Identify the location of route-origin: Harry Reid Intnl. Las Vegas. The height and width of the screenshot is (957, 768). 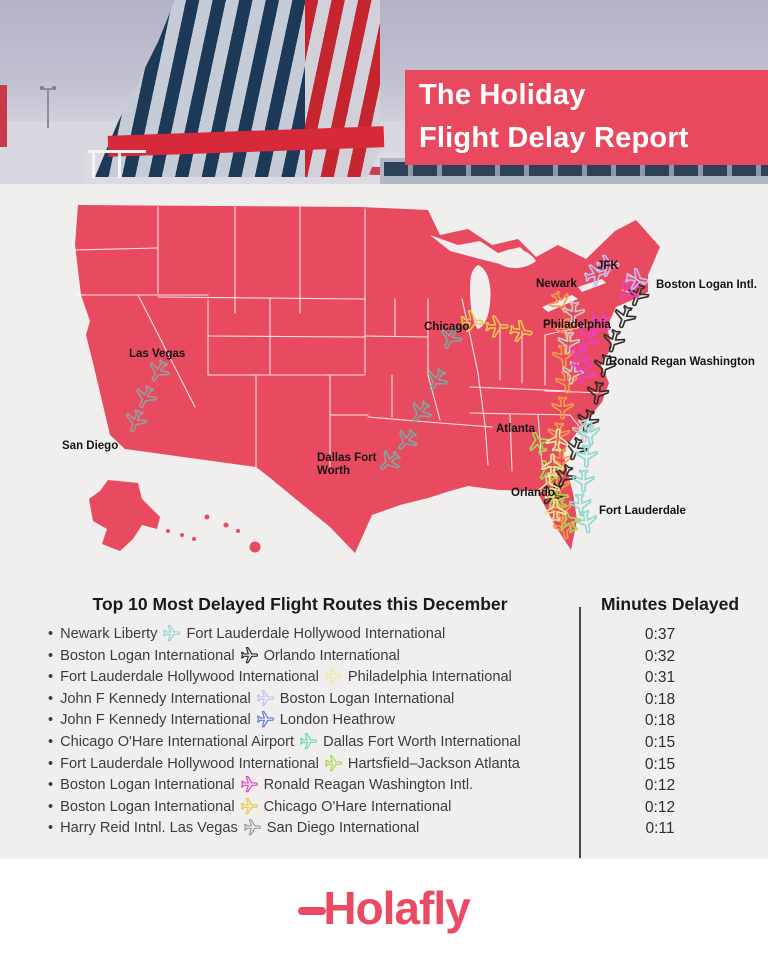
(149, 828).